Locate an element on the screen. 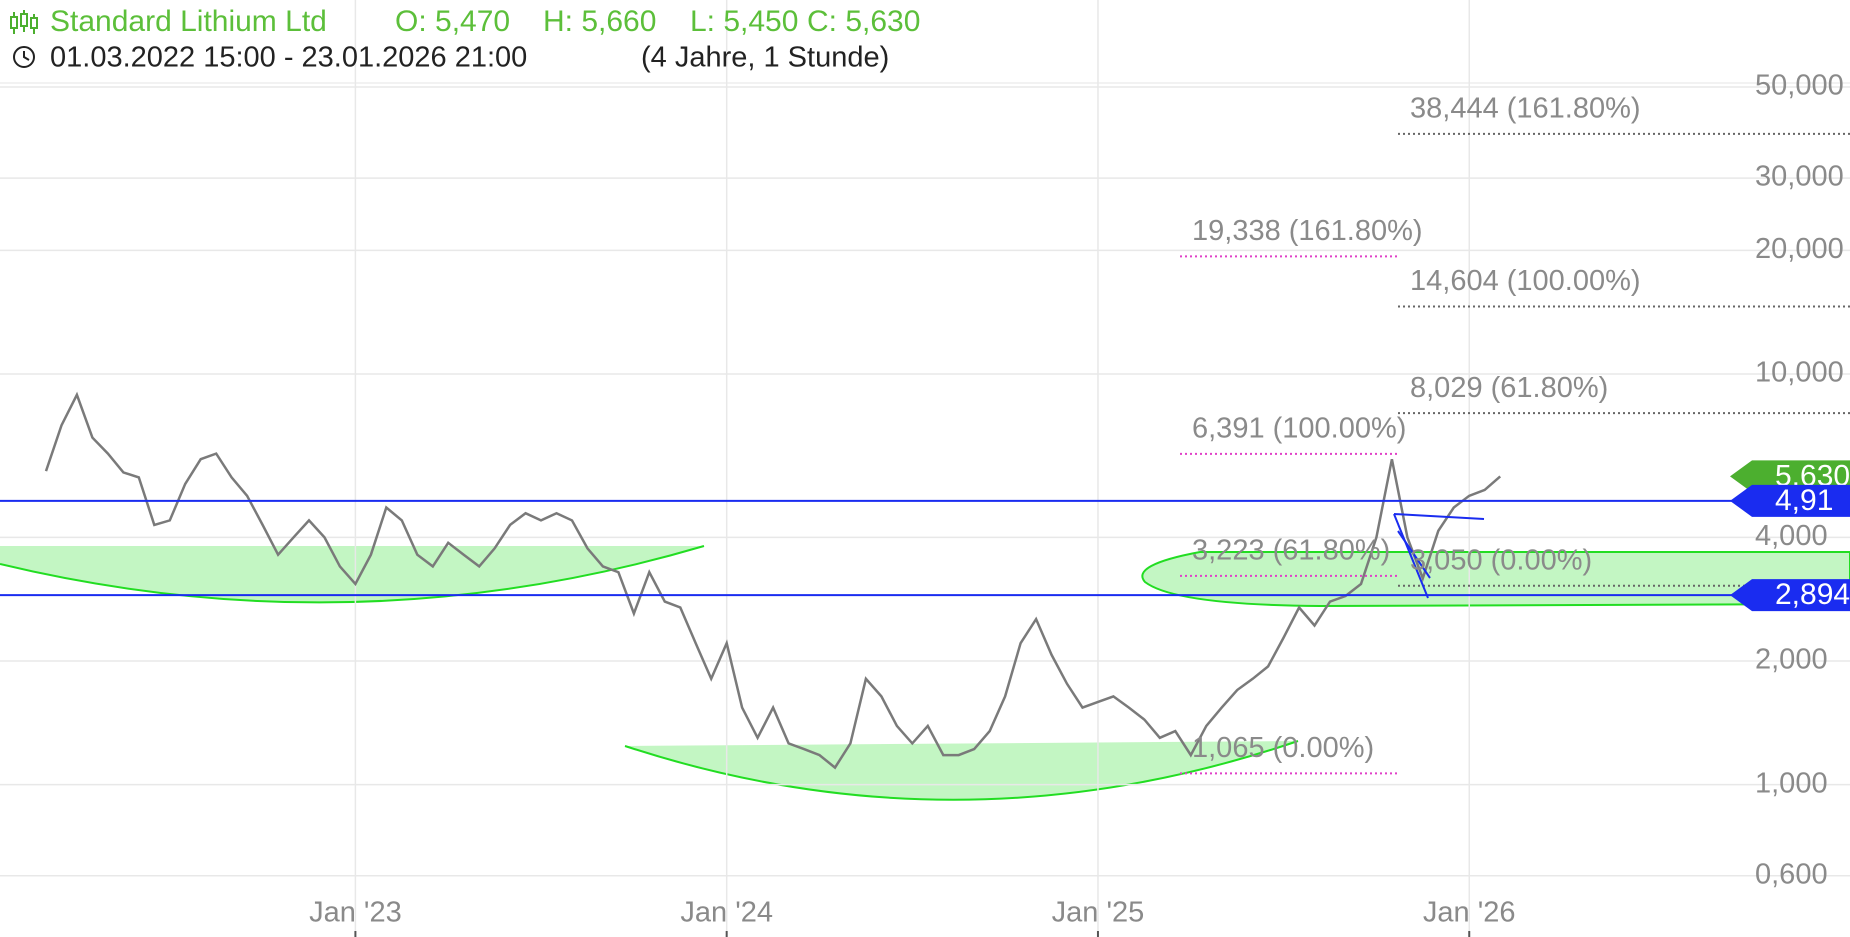 The height and width of the screenshot is (937, 1850). ohlc-label: L: 5,450 is located at coordinates (744, 21).